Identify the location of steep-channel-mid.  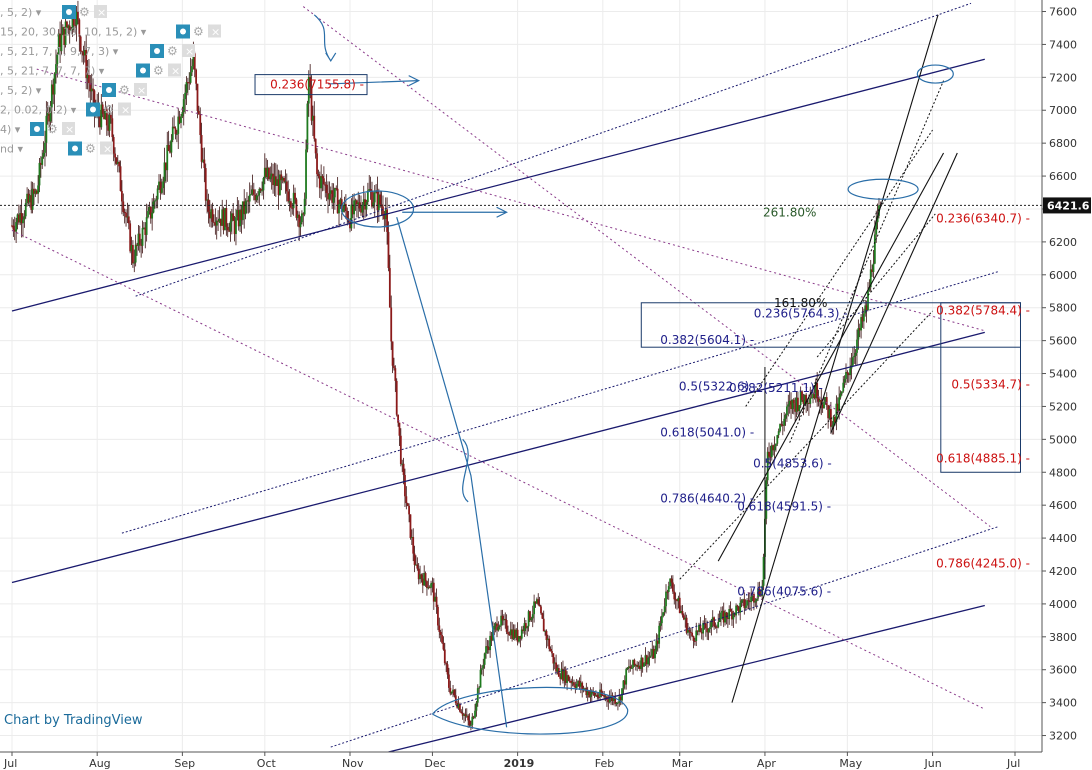
(831, 357).